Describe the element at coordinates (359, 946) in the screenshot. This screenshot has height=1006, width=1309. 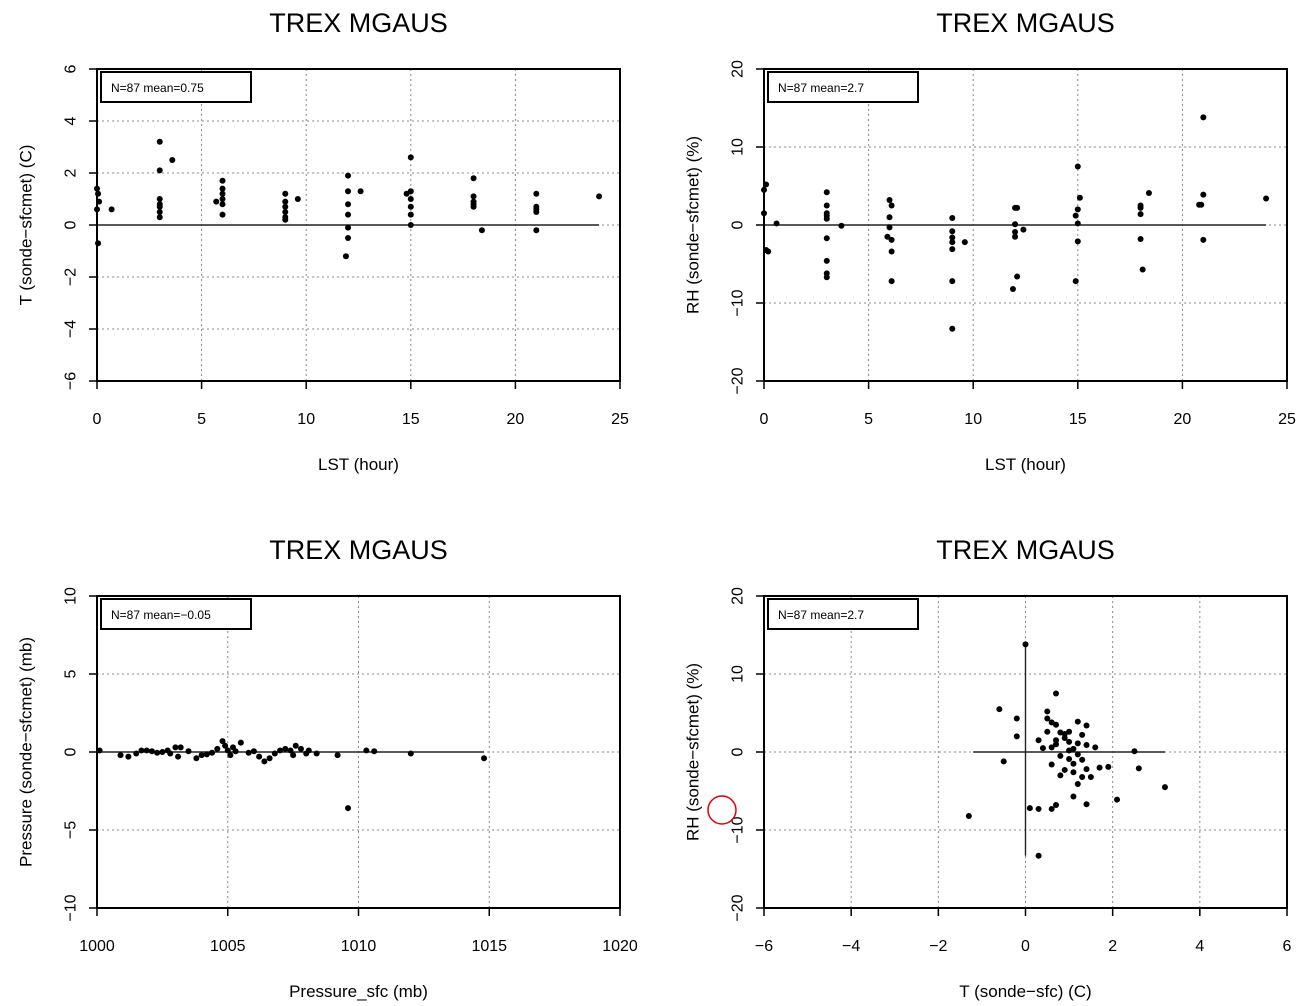
I see `x-tick-label: 1010` at that location.